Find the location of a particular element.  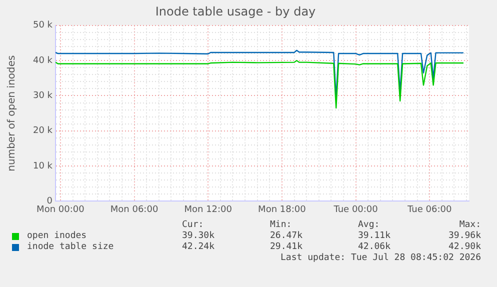

text: 42.24k is located at coordinates (199, 247).